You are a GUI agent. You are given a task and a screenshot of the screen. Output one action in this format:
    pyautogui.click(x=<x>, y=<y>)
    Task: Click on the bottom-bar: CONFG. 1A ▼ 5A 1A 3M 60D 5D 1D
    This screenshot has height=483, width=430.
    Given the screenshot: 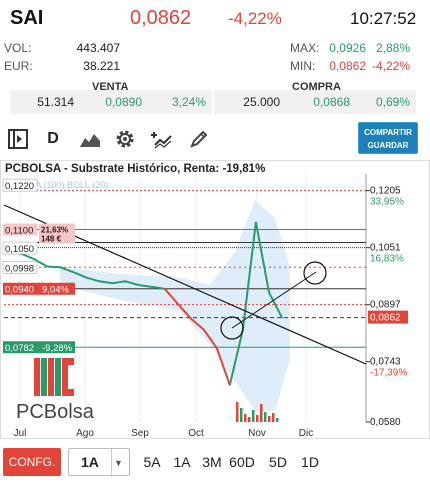 What is the action you would take?
    pyautogui.click(x=215, y=462)
    